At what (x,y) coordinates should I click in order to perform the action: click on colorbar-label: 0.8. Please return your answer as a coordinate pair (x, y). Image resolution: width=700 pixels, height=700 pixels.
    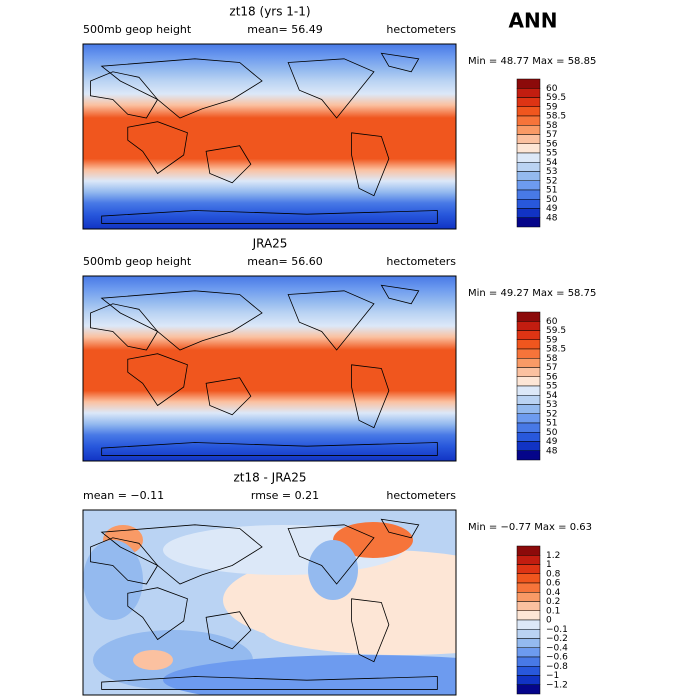
    Looking at the image, I should click on (553, 574).